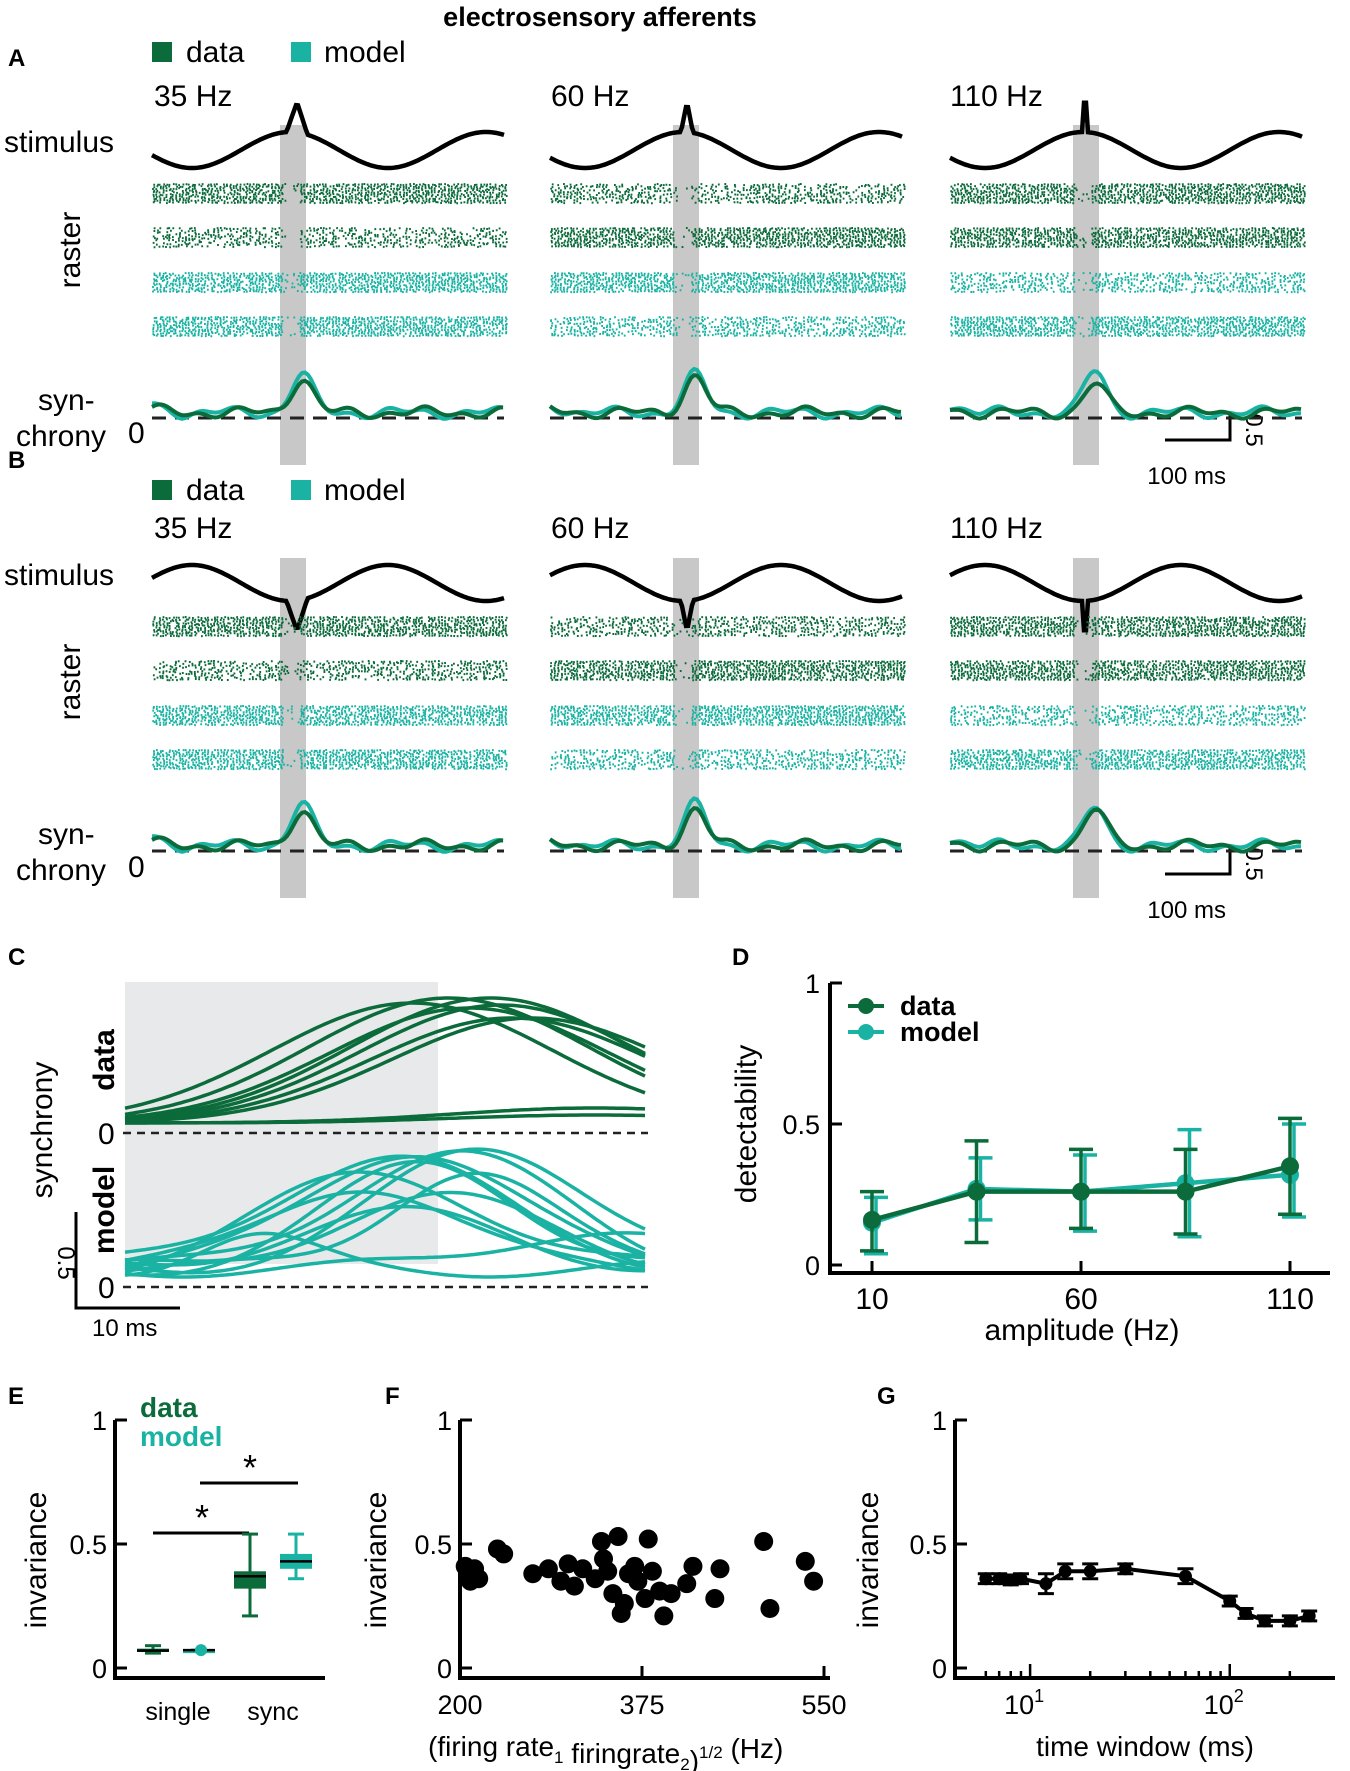 This screenshot has width=1350, height=1771. What do you see at coordinates (433, 1545) in the screenshot?
I see `y-tick-label: 0.5` at bounding box center [433, 1545].